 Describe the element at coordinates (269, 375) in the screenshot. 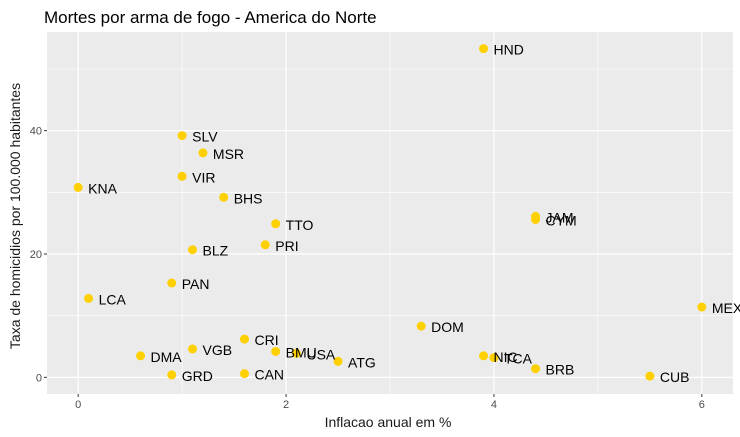

I see `point-label: CAN` at that location.